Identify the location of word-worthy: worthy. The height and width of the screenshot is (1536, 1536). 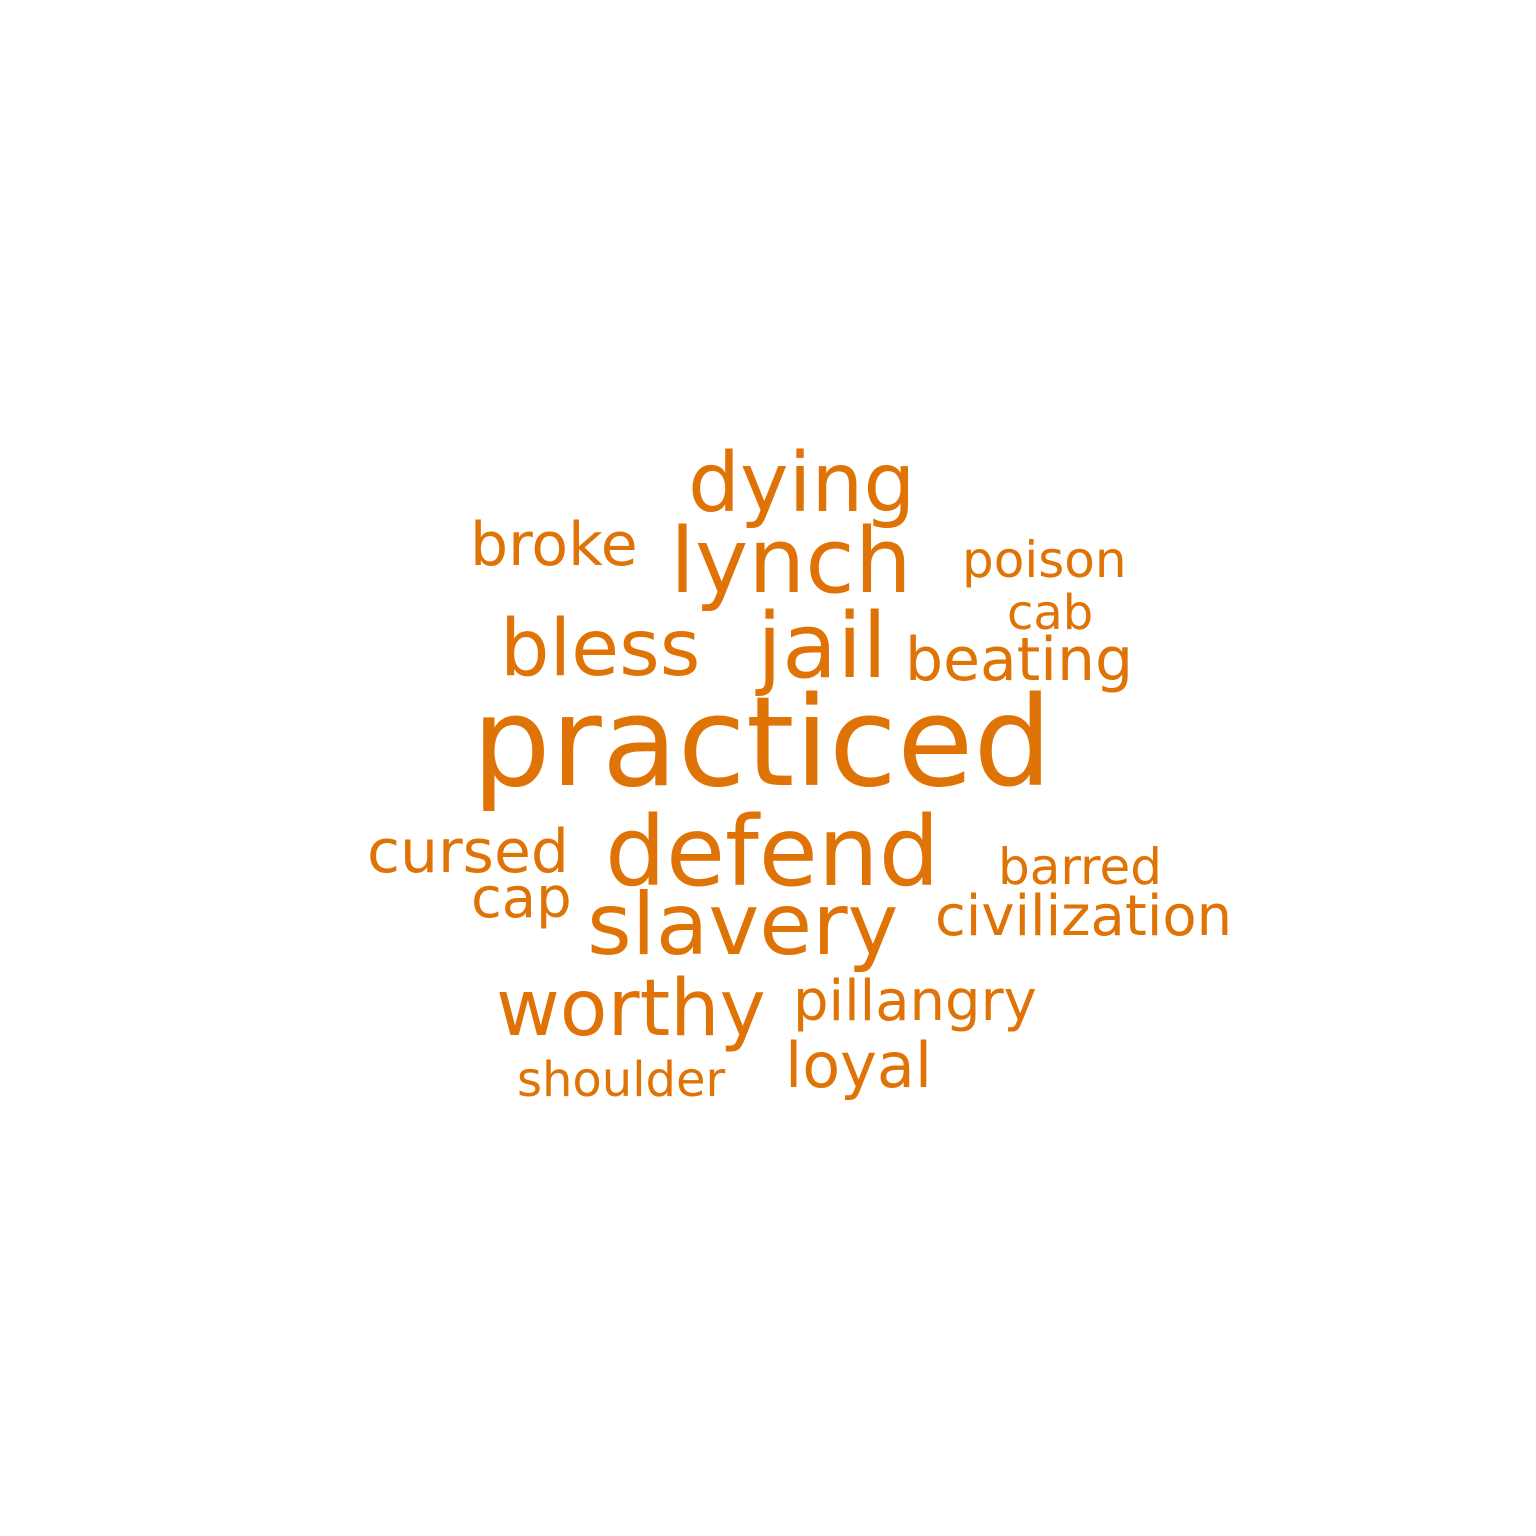
(631, 1009).